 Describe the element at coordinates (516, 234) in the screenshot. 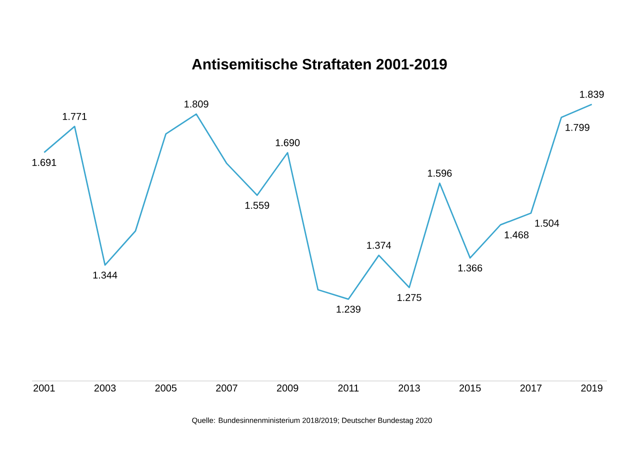

I see `data-label: 1.468` at that location.